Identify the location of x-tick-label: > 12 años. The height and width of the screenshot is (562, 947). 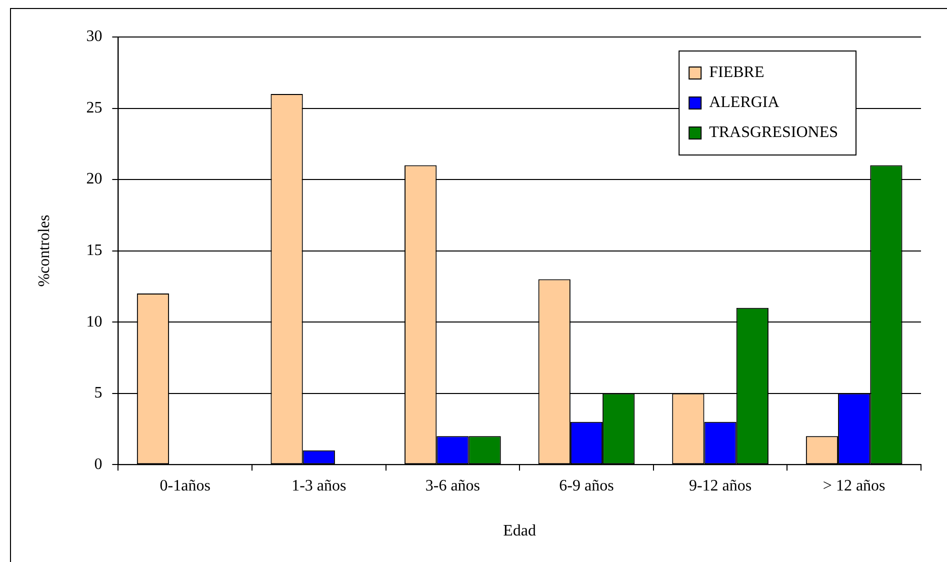
(854, 485).